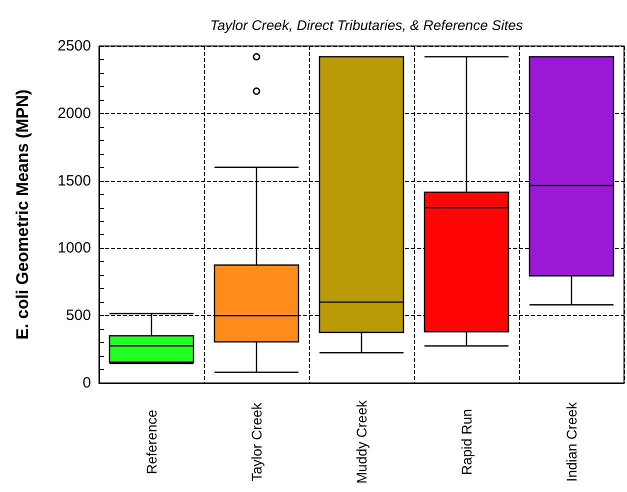 The image size is (627, 492). I want to click on x-tick-label: Reference, so click(152, 441).